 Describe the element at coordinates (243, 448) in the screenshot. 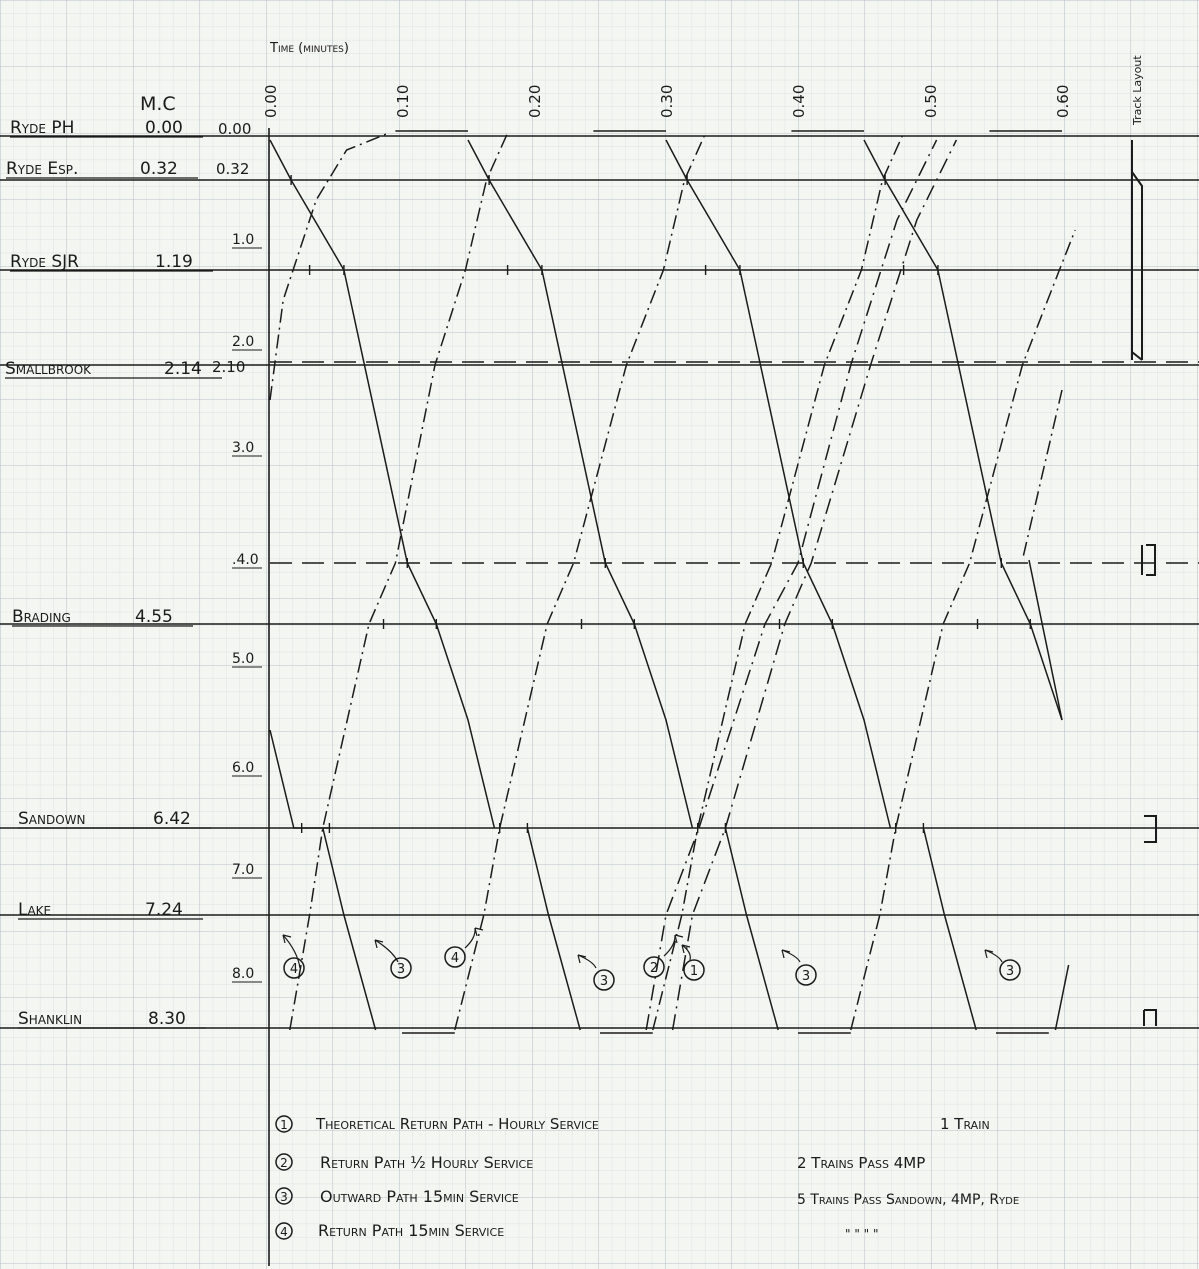

I see `mileage-tick-label: 3.0` at that location.